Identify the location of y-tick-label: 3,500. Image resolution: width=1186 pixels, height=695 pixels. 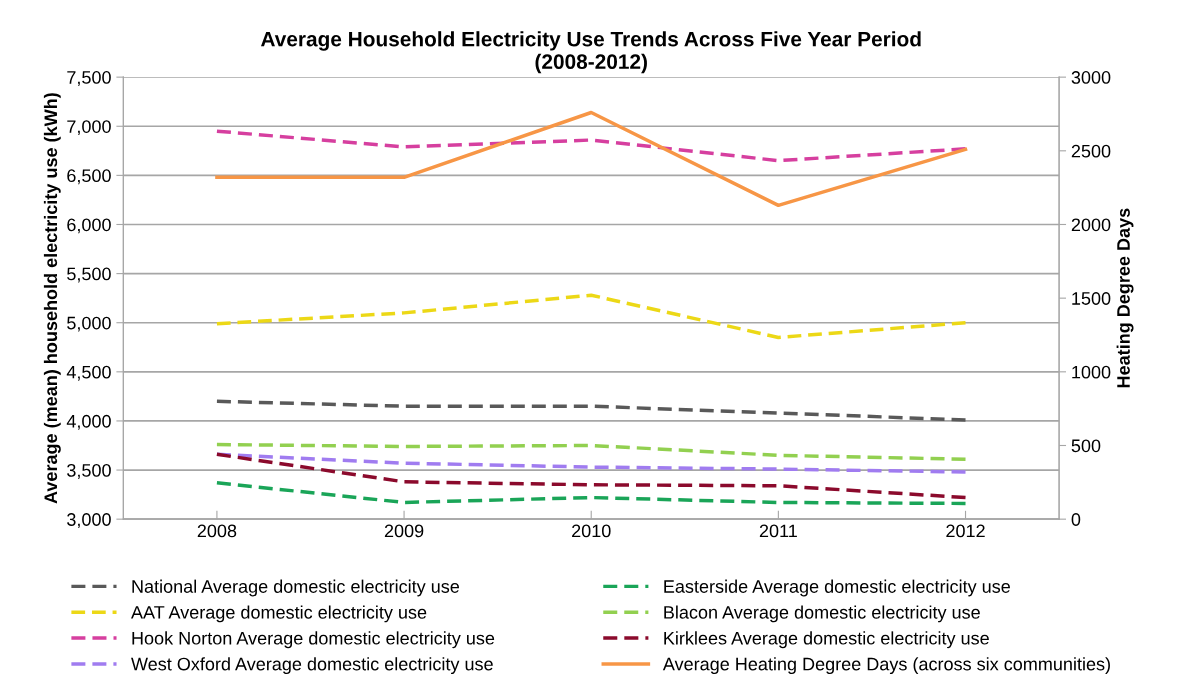
(89, 471).